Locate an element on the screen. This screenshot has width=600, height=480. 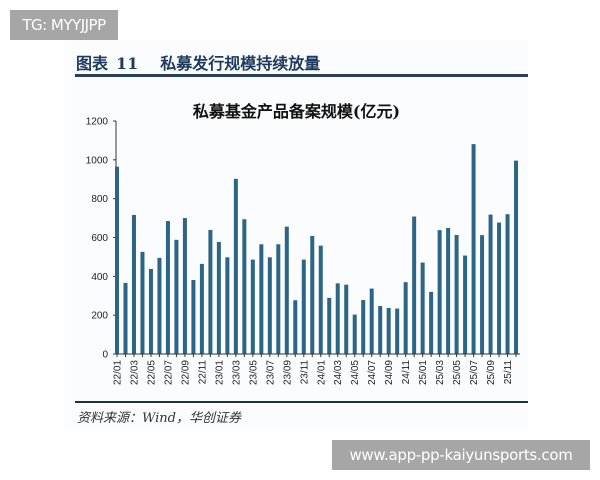
x-tick-label: 24/05 is located at coordinates (355, 372).